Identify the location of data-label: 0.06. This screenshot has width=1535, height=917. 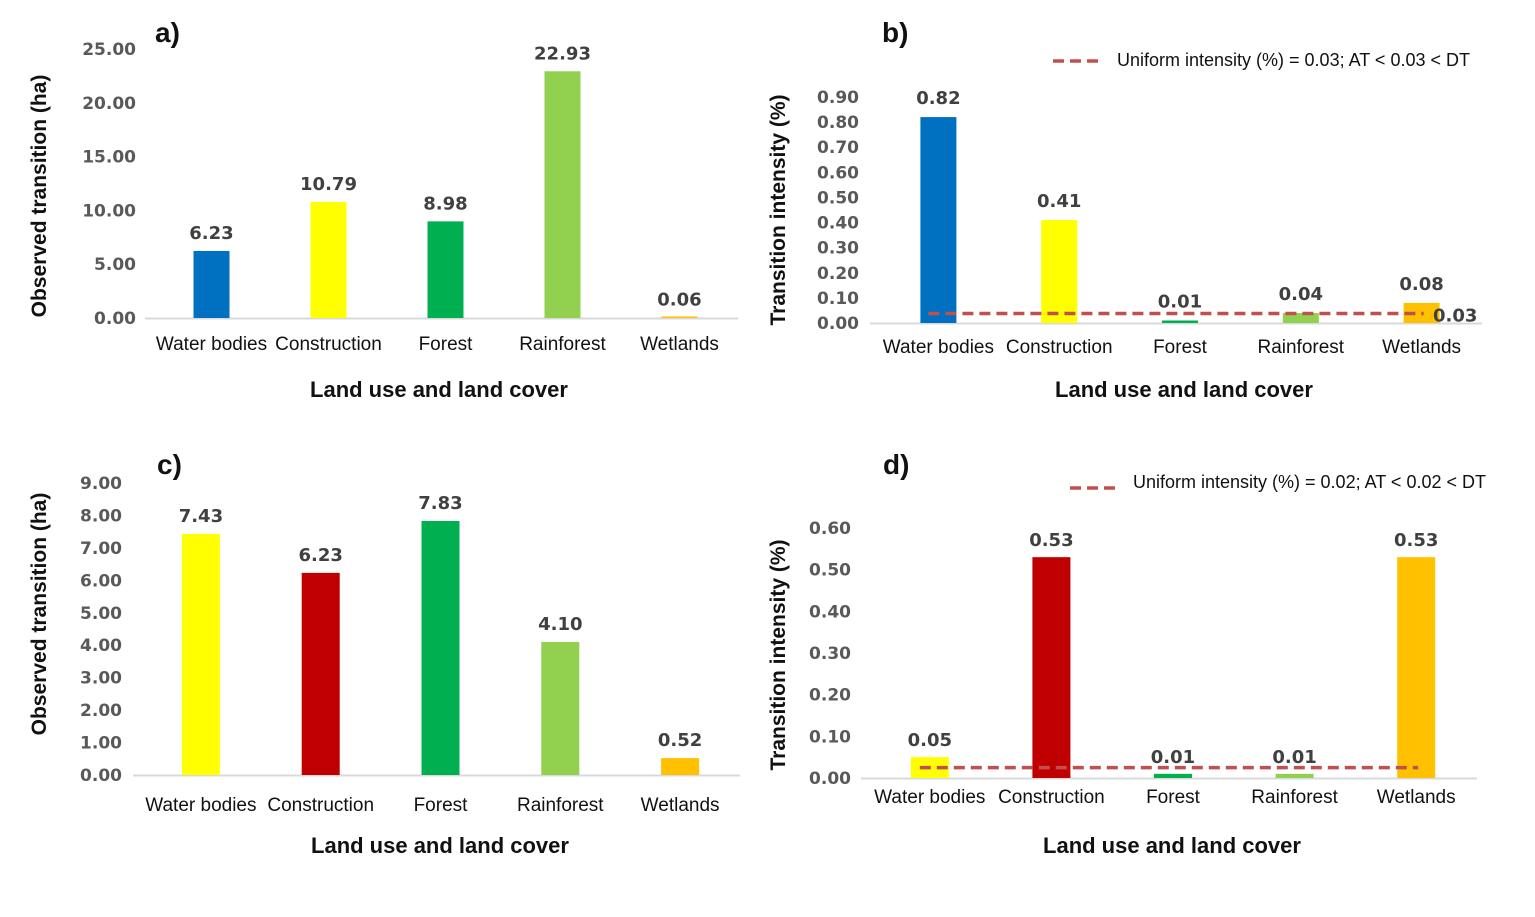
(679, 299).